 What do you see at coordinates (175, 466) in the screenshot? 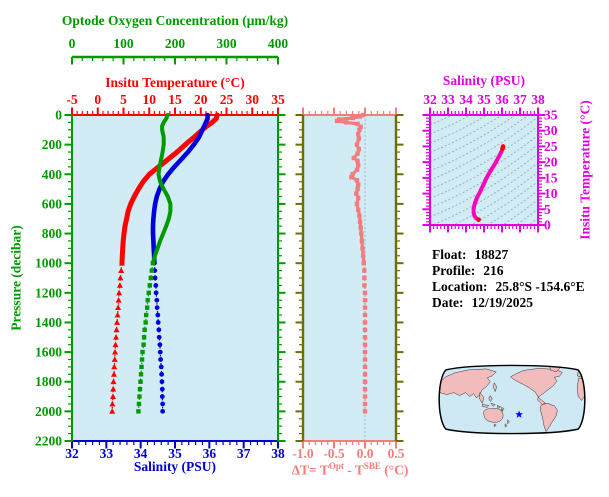
I see `salinity-axis-title: Salinity (PSU)` at bounding box center [175, 466].